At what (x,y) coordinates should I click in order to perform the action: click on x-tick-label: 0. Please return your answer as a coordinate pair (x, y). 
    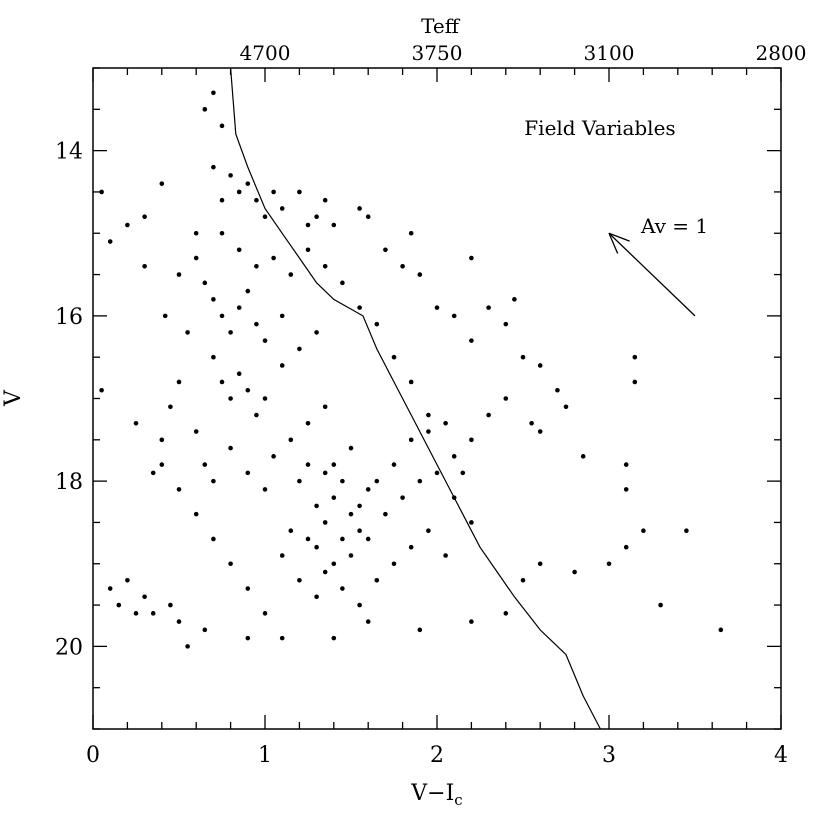
    Looking at the image, I should click on (93, 755).